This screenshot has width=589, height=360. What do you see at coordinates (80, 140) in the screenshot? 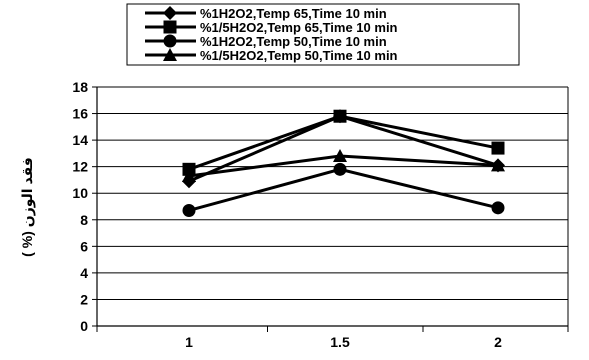
I see `y-tick-label: 14` at bounding box center [80, 140].